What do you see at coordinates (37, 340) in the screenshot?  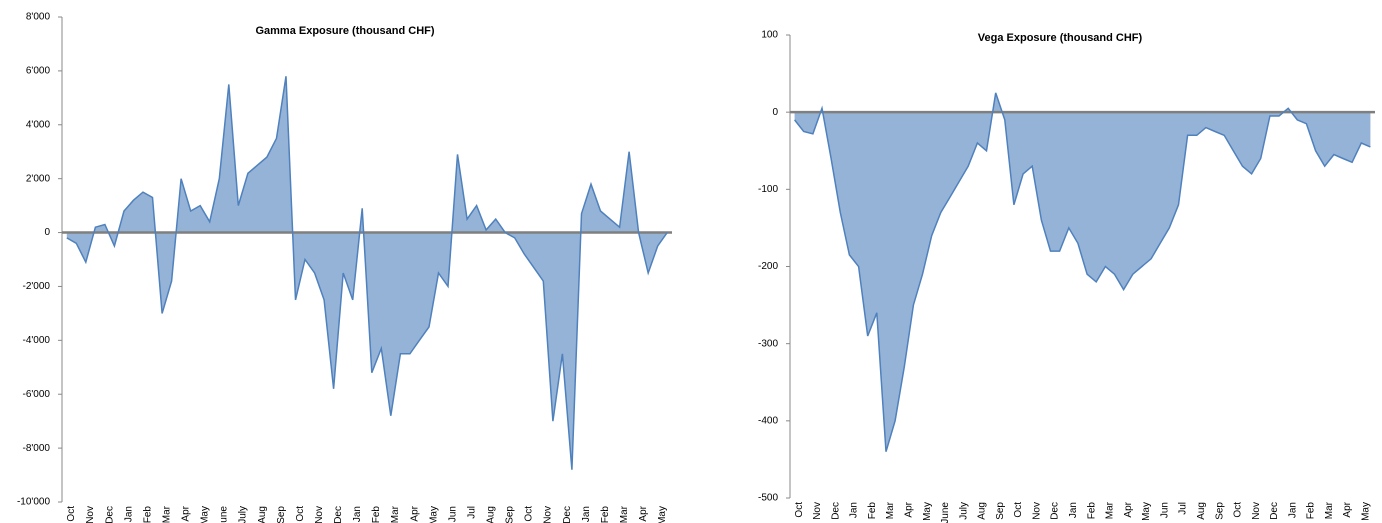 I see `y-tick-label: -4'000` at bounding box center [37, 340].